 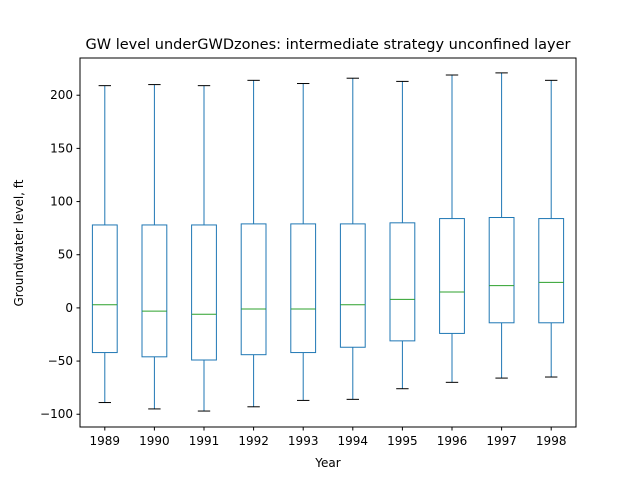 What do you see at coordinates (60, 361) in the screenshot?
I see `y-tick-label: −50` at bounding box center [60, 361].